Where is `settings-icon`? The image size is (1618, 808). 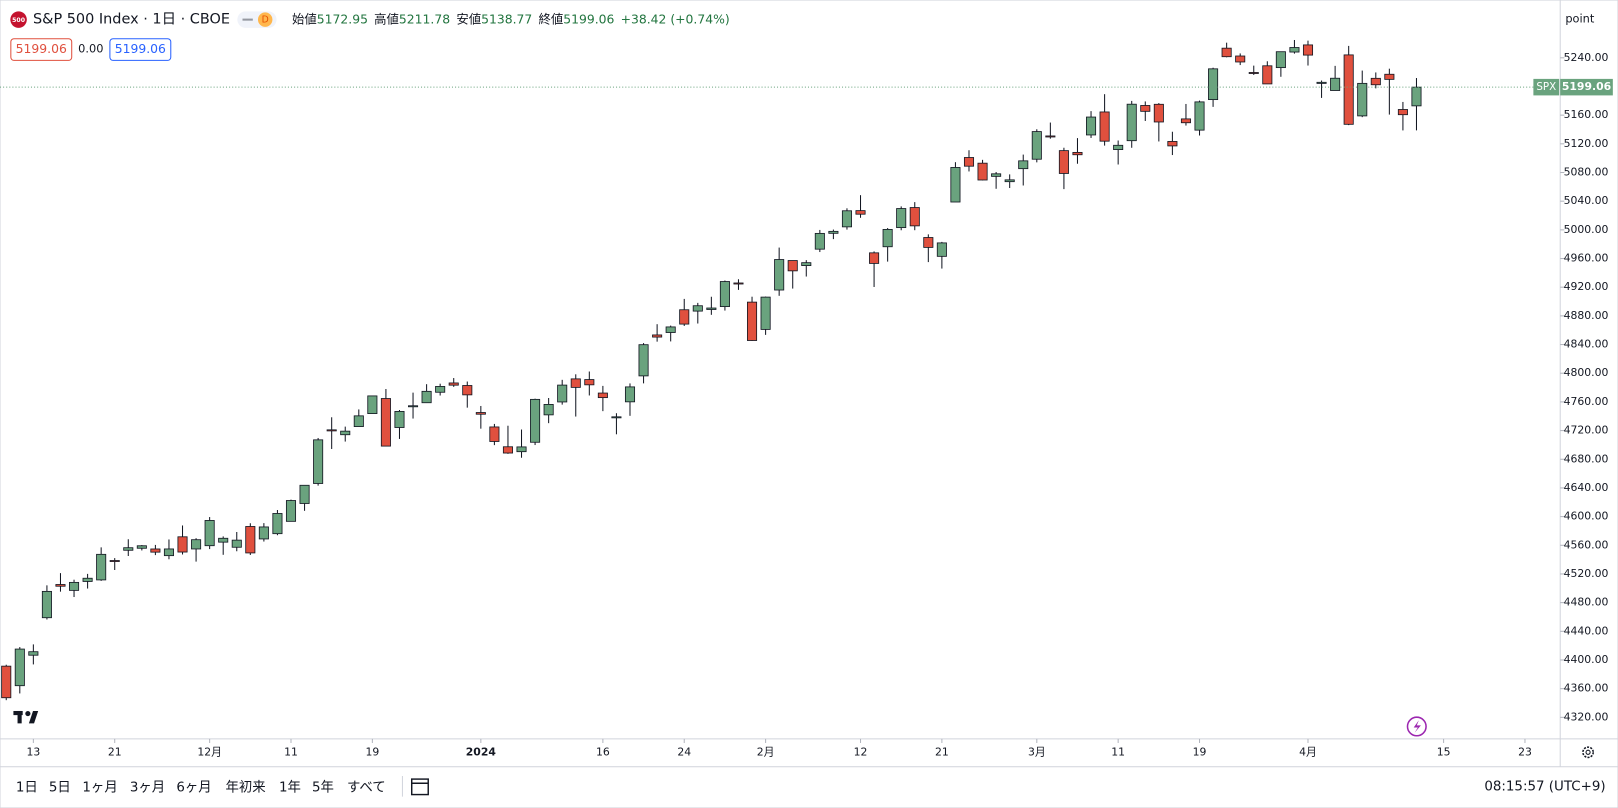 settings-icon is located at coordinates (1588, 752).